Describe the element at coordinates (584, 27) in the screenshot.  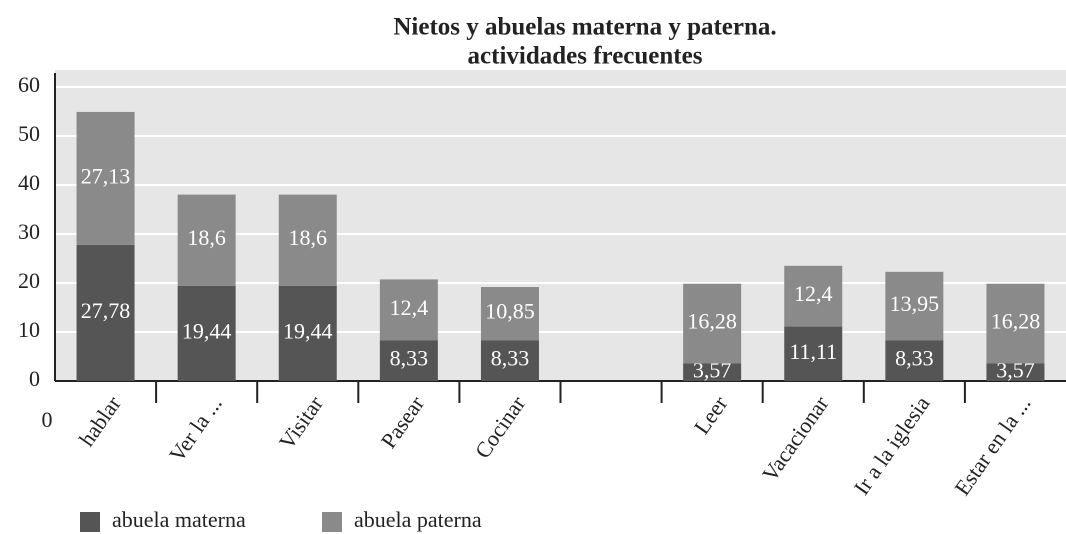
I see `chart-title: Nietos y abuelas materna y paterna.` at that location.